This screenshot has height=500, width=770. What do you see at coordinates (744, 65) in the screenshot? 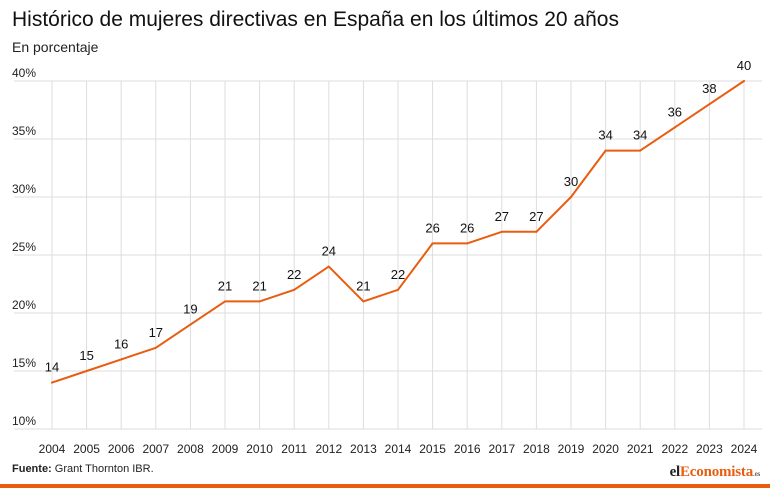
I see `data-label: 40` at bounding box center [744, 65].